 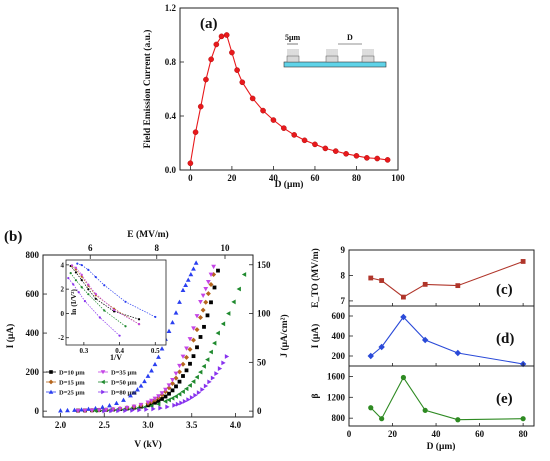 I want to click on panel-a-xlabel: D (μm), so click(x=289, y=184).